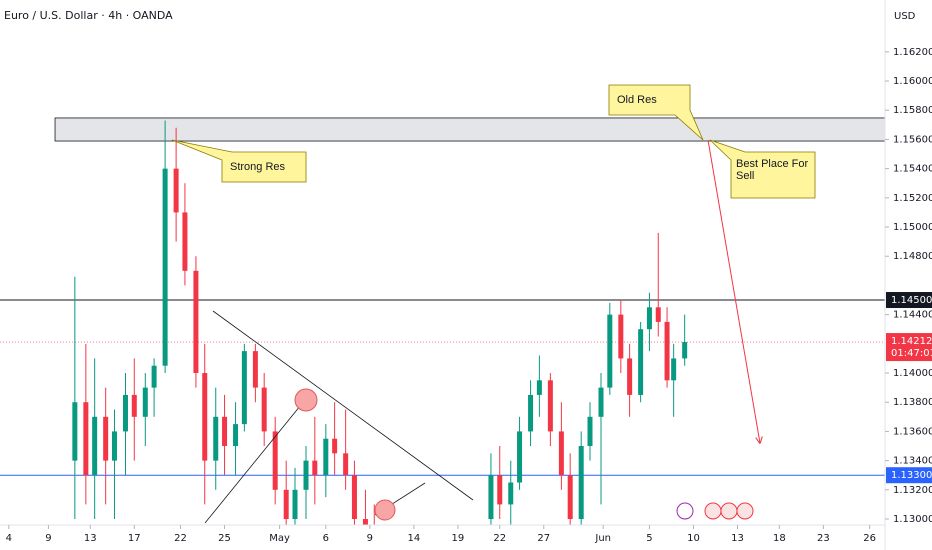 Image resolution: width=932 pixels, height=550 pixels. Describe the element at coordinates (912, 52) in the screenshot. I see `y-tick-label: 1.16200` at that location.